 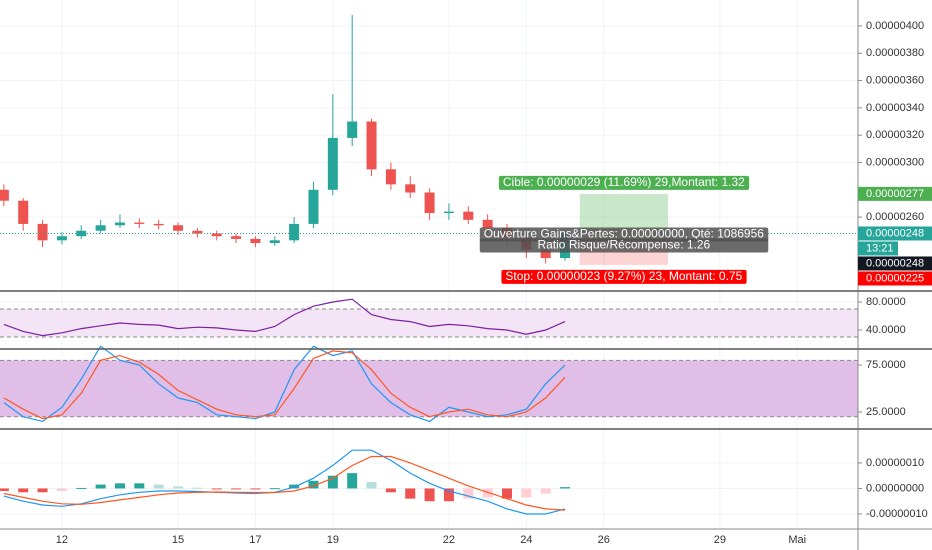 I want to click on y-tick-label: 80.0000, so click(x=886, y=302).